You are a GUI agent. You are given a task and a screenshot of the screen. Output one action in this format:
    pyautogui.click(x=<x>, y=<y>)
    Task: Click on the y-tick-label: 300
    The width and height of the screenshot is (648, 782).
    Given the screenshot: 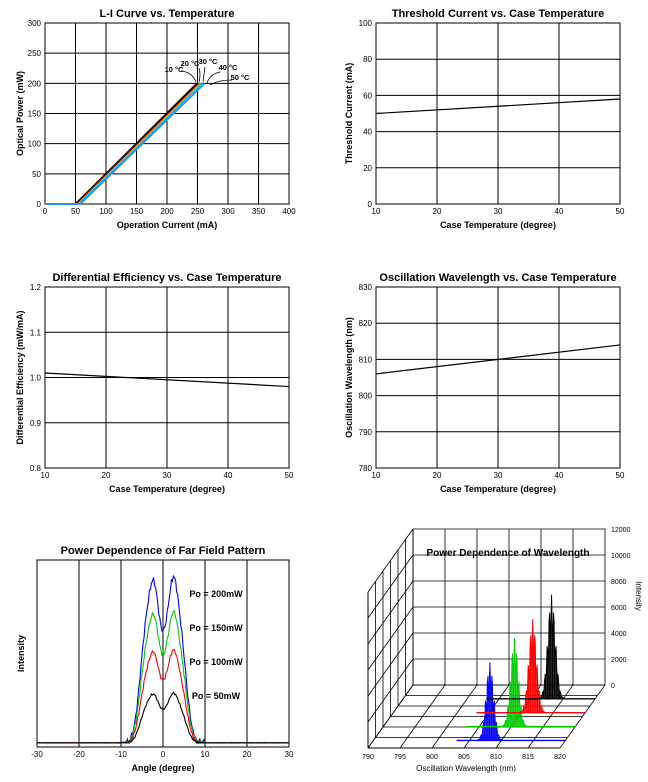 What is the action you would take?
    pyautogui.click(x=35, y=23)
    